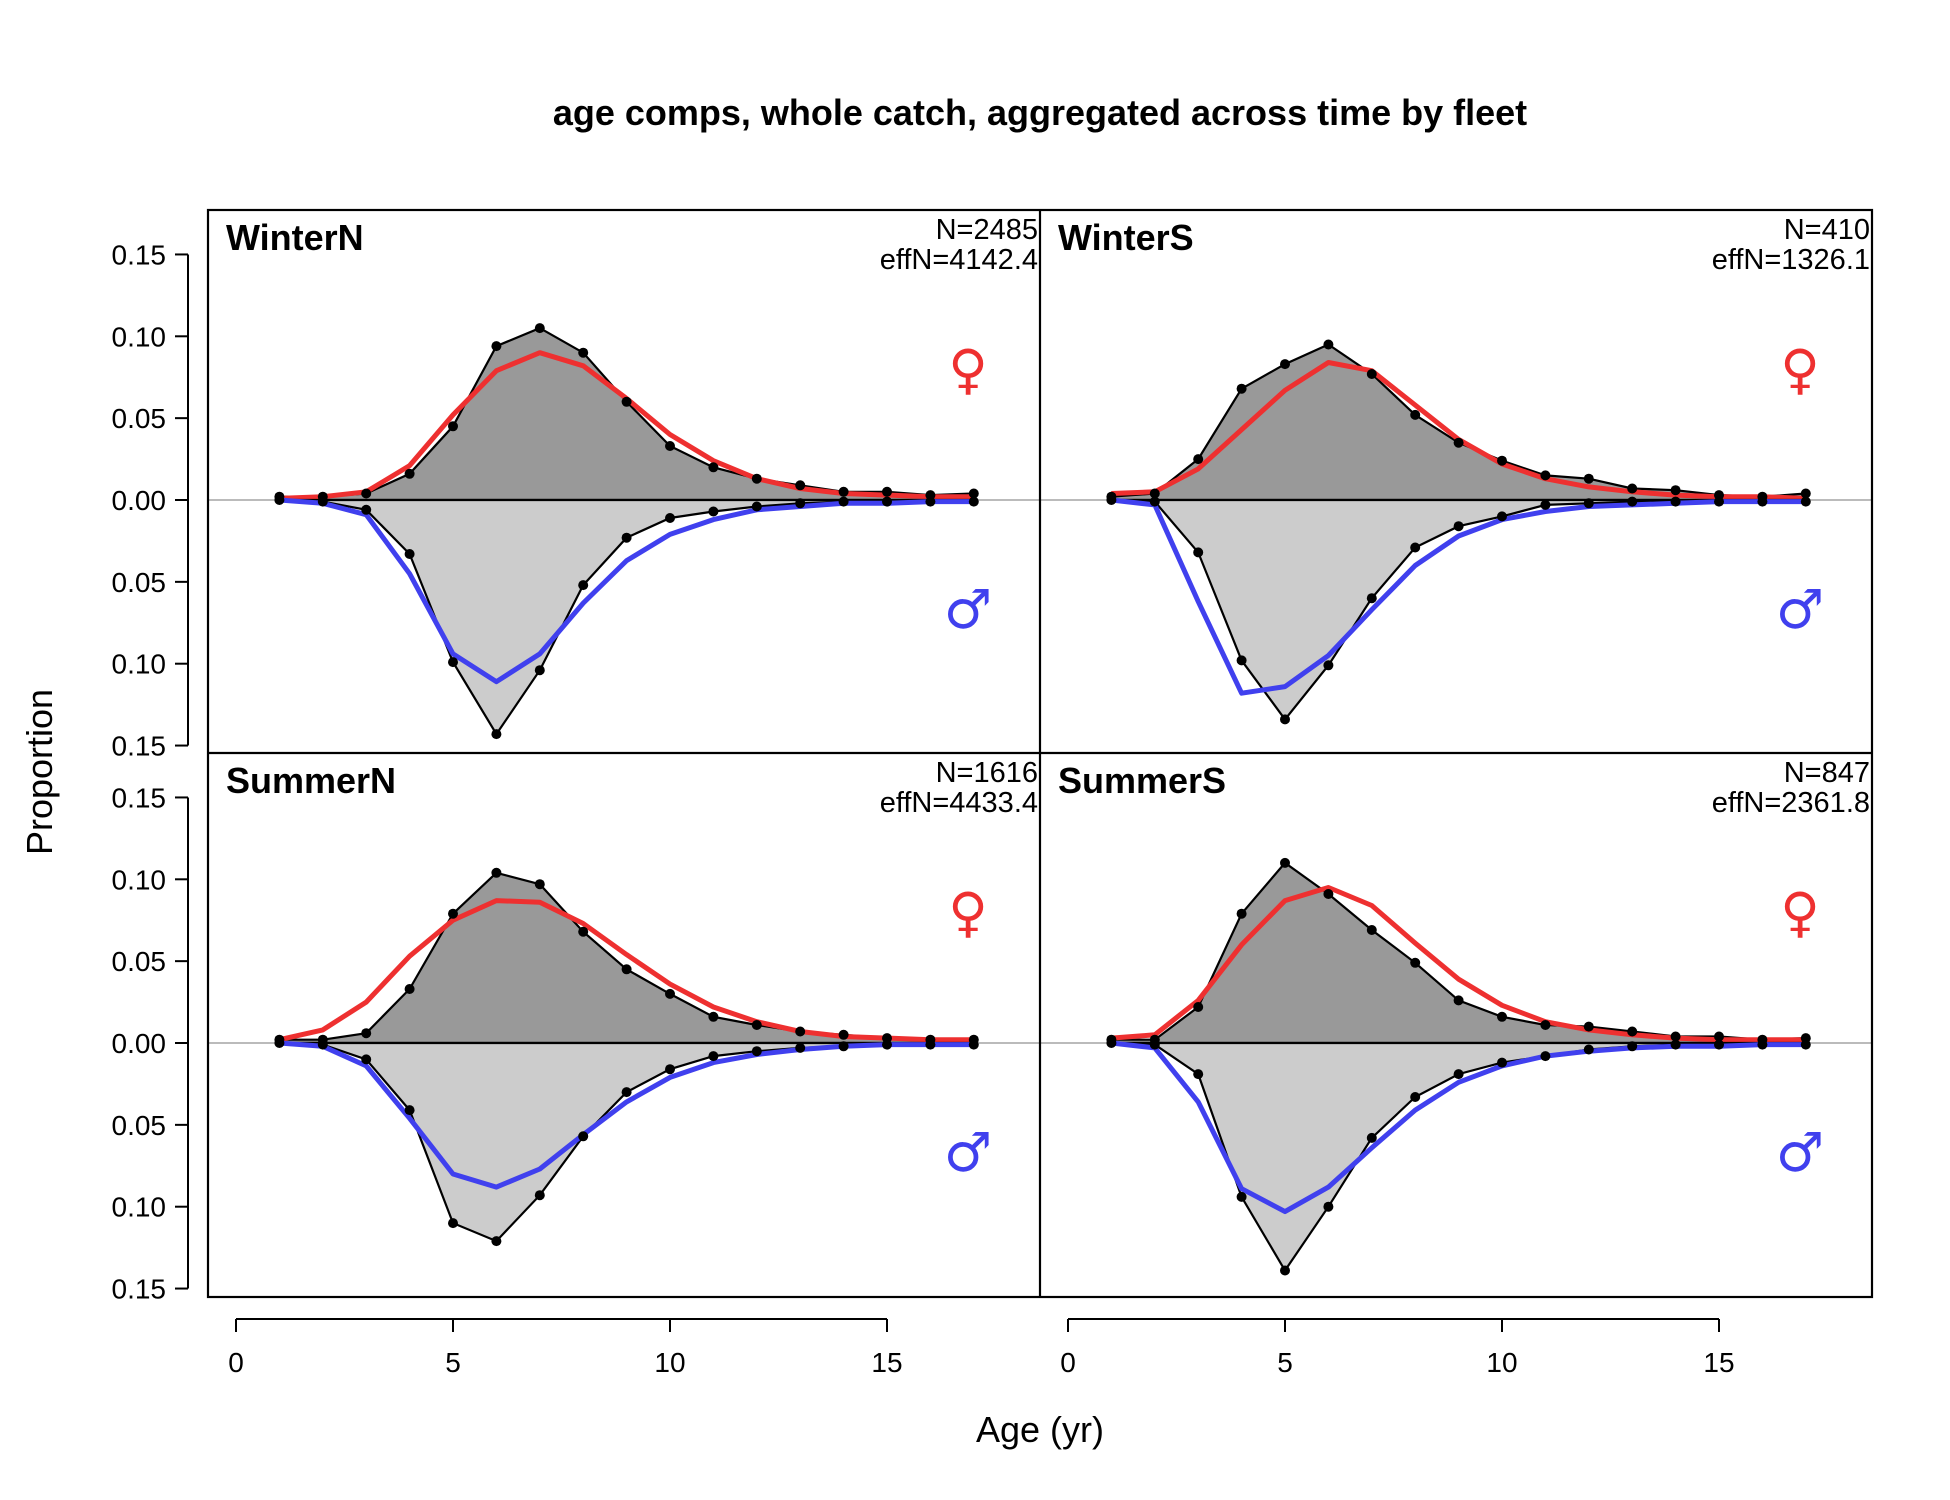 Image resolution: width=1950 pixels, height=1500 pixels. I want to click on y-axis-row-1: 0.15 0.10 0.05 0.00 0.05 0.10 0.15, so click(150, 500).